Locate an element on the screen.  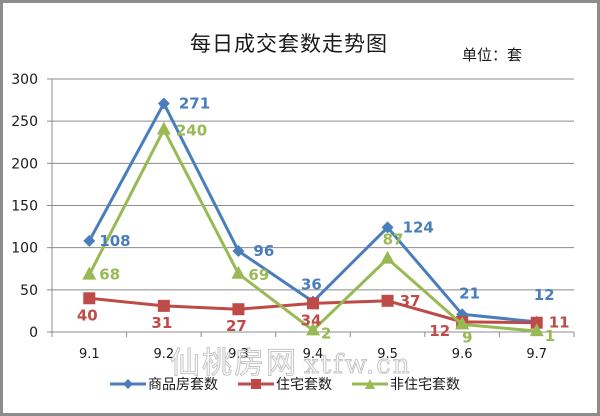
data-label: 31 is located at coordinates (161, 323).